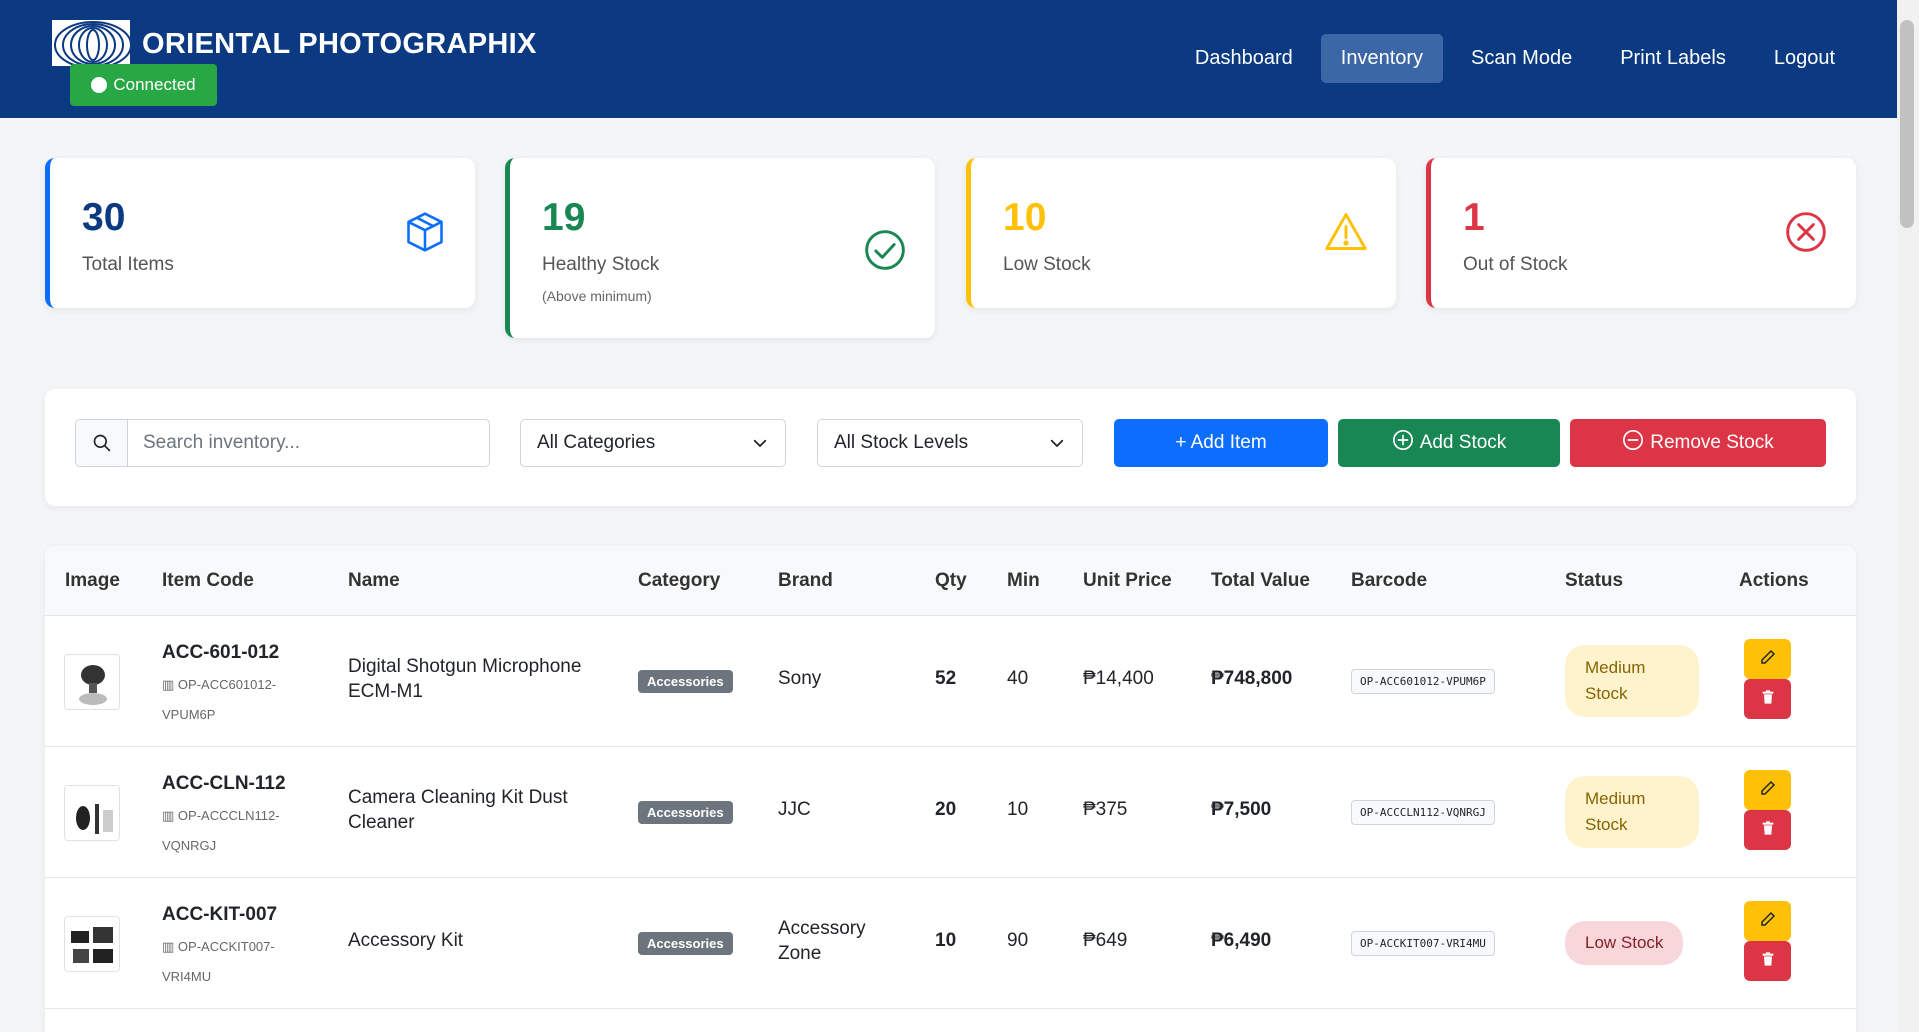 The width and height of the screenshot is (1919, 1032). What do you see at coordinates (224, 783) in the screenshot?
I see `item-code: ACC-CLN-112` at bounding box center [224, 783].